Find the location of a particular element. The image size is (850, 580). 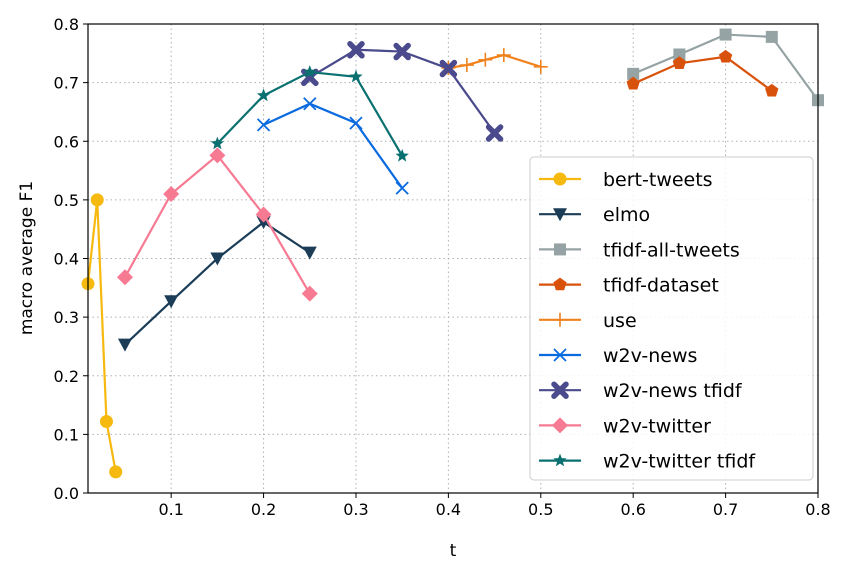

legend-marker-tfidf-all-tweets is located at coordinates (560, 249).